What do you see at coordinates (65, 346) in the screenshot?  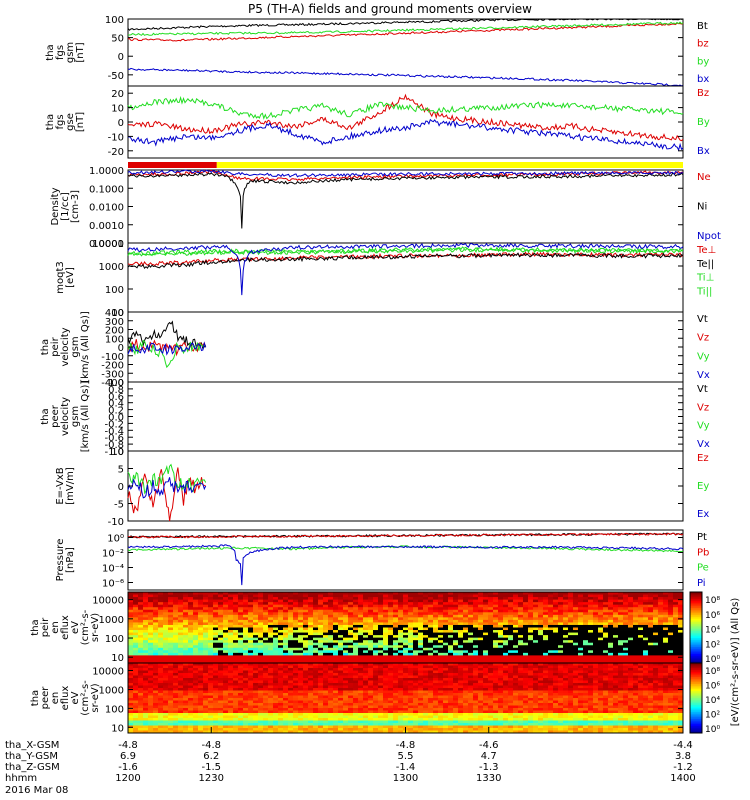 I see `y-axis-label: velocity` at bounding box center [65, 346].